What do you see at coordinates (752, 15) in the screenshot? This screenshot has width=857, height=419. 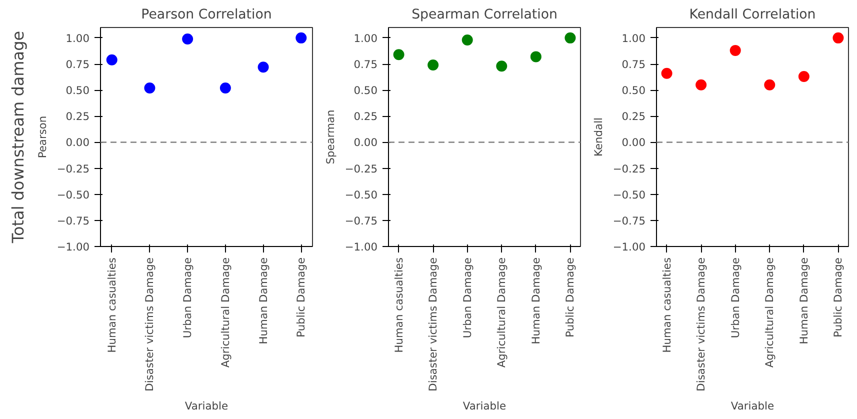 I see `chart-title: Kendall Correlation` at bounding box center [752, 15].